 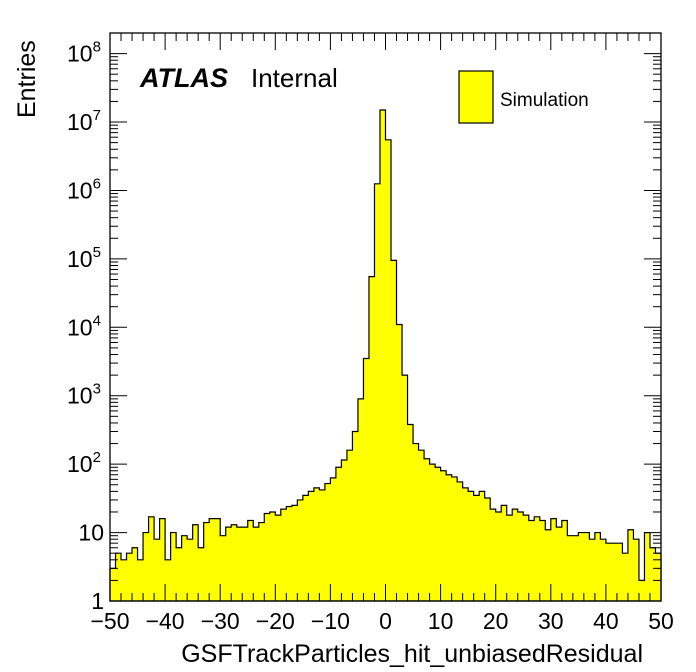 I want to click on y-tick-label: 10⁴, so click(x=84, y=326).